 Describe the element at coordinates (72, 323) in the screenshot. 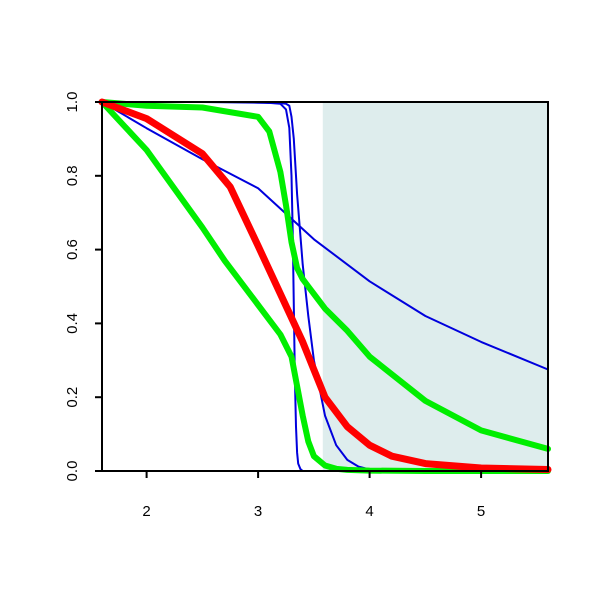

I see `y-tick-label: 0.4` at that location.